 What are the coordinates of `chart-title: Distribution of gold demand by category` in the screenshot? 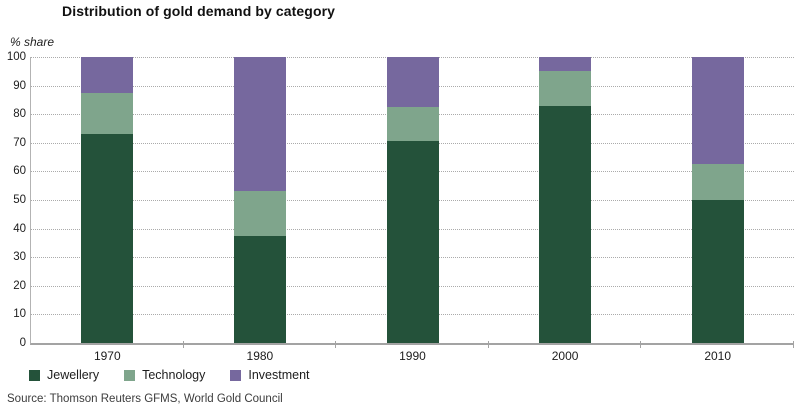 It's located at (199, 11).